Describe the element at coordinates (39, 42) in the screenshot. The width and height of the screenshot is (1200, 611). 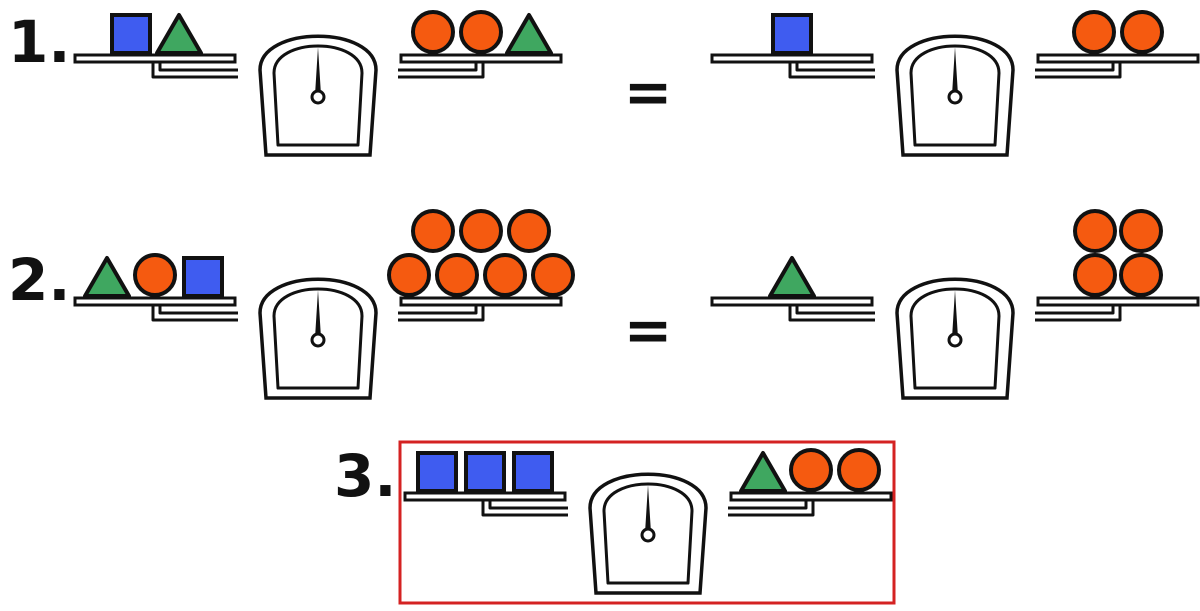
I see `row-1-label: 1.` at that location.